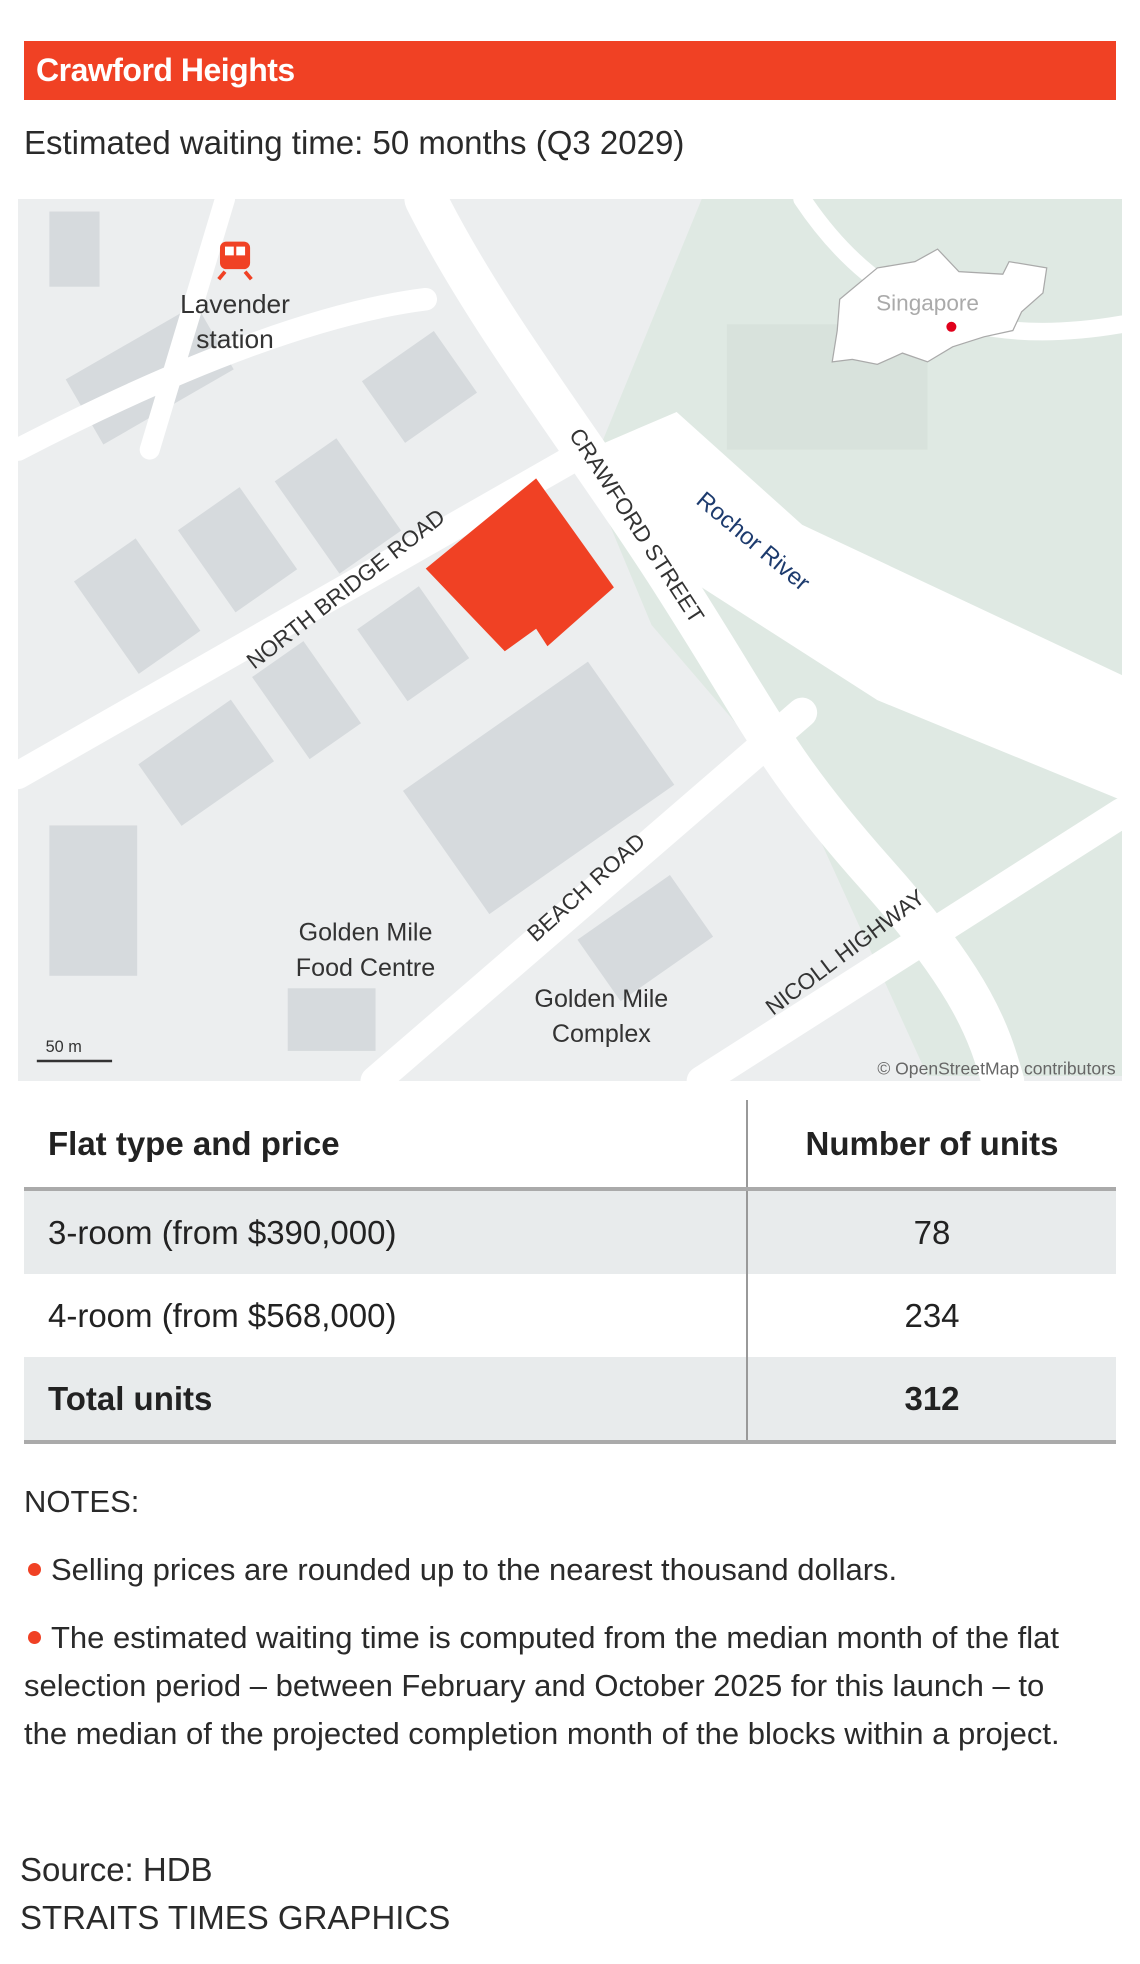  Describe the element at coordinates (932, 1315) in the screenshot. I see `units-cell: 234` at that location.